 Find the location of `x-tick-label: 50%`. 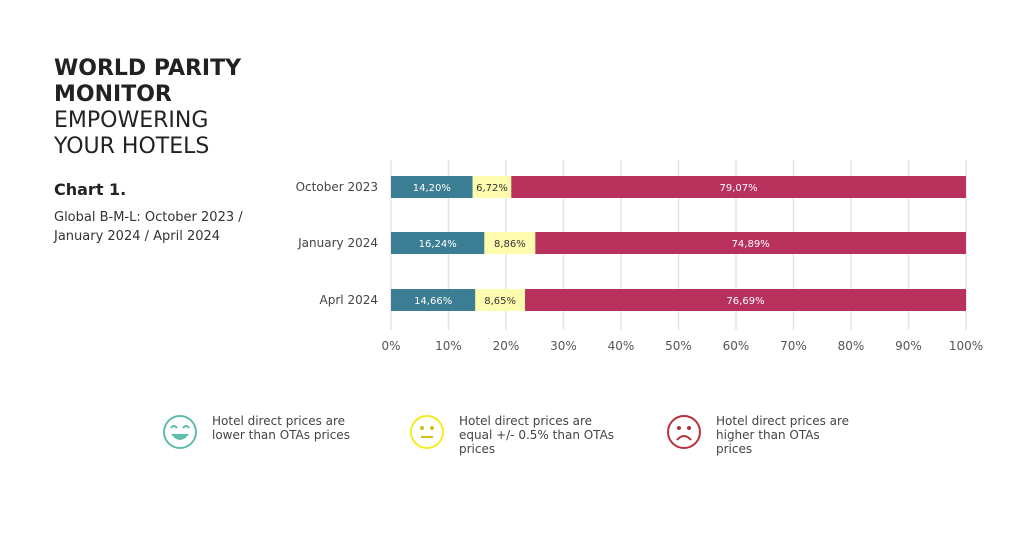

x-tick-label: 50% is located at coordinates (678, 346).